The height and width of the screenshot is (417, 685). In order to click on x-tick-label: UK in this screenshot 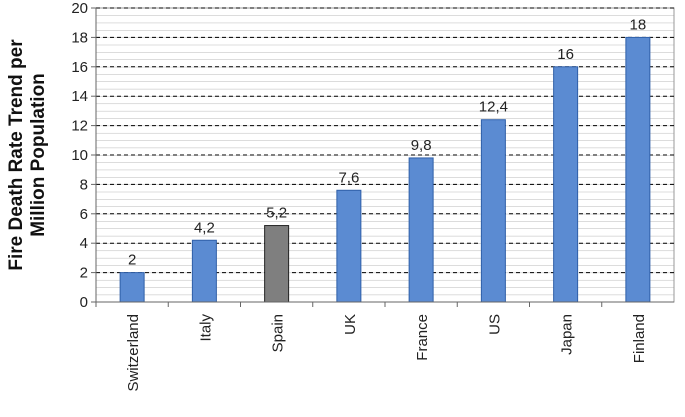, I will do `click(350, 324)`.